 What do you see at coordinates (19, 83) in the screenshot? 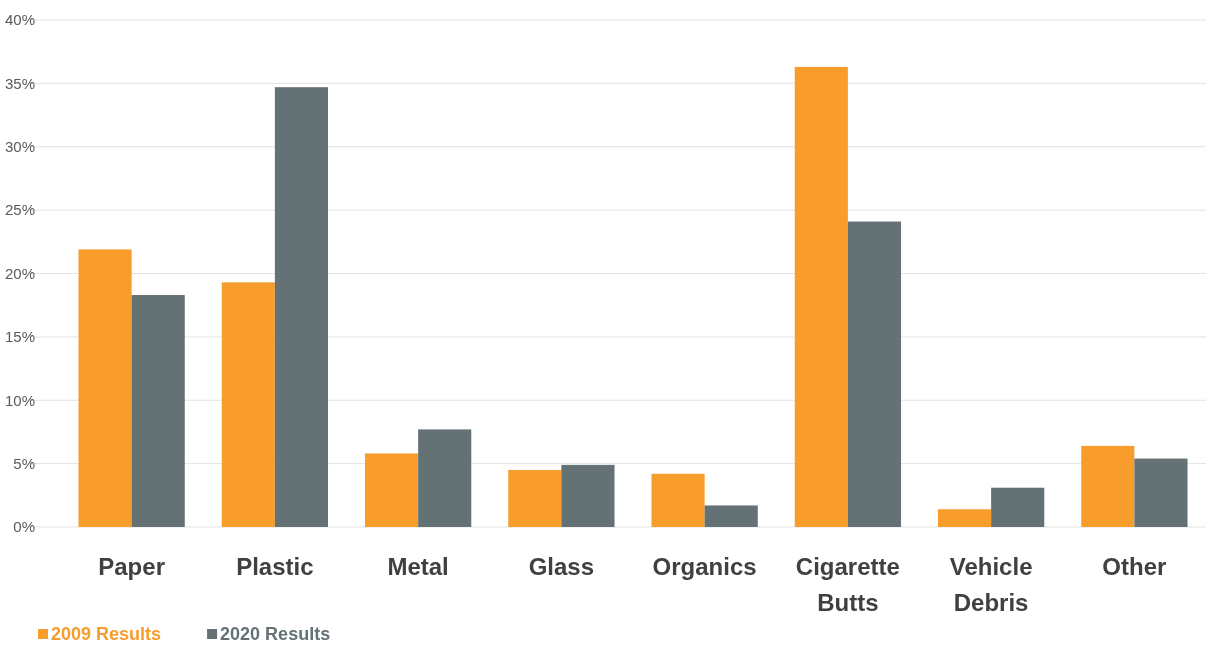
I see `y-tick-label: 35%` at bounding box center [19, 83].